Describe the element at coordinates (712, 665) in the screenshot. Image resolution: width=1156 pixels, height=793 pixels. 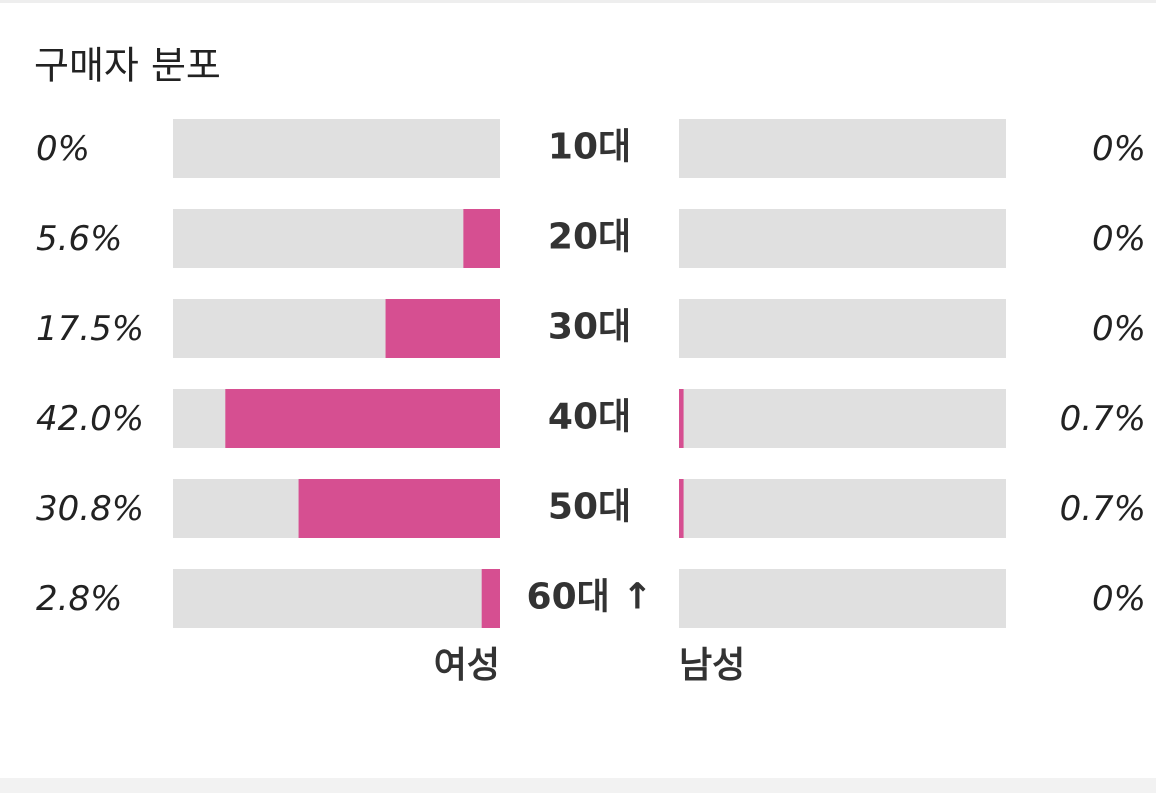
I see `legend-label: 남성` at that location.